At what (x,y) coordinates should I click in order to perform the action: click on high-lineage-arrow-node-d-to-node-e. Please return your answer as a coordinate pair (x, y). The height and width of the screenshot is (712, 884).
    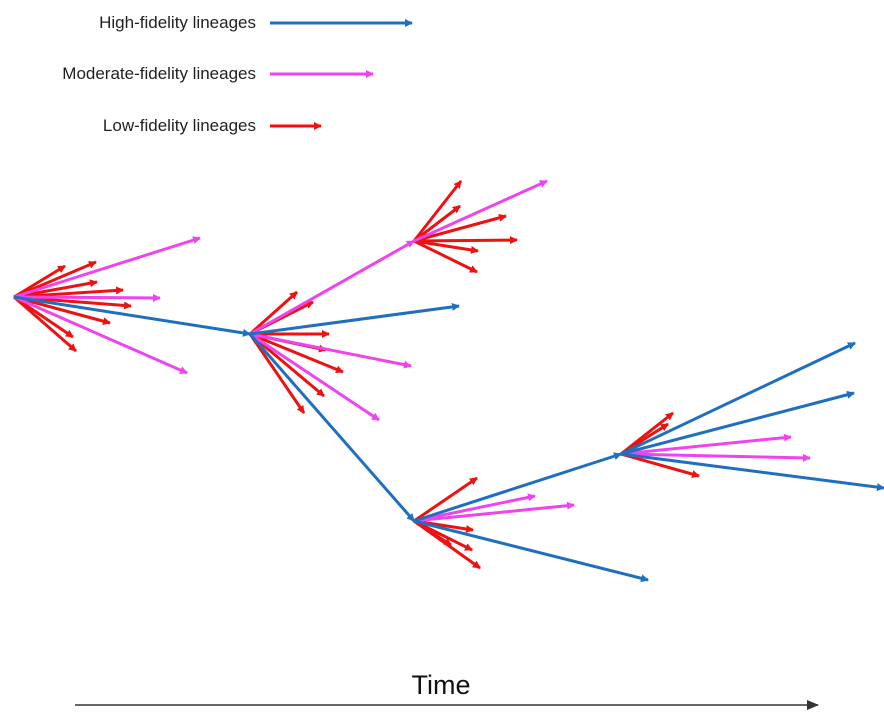
    Looking at the image, I should click on (517, 487).